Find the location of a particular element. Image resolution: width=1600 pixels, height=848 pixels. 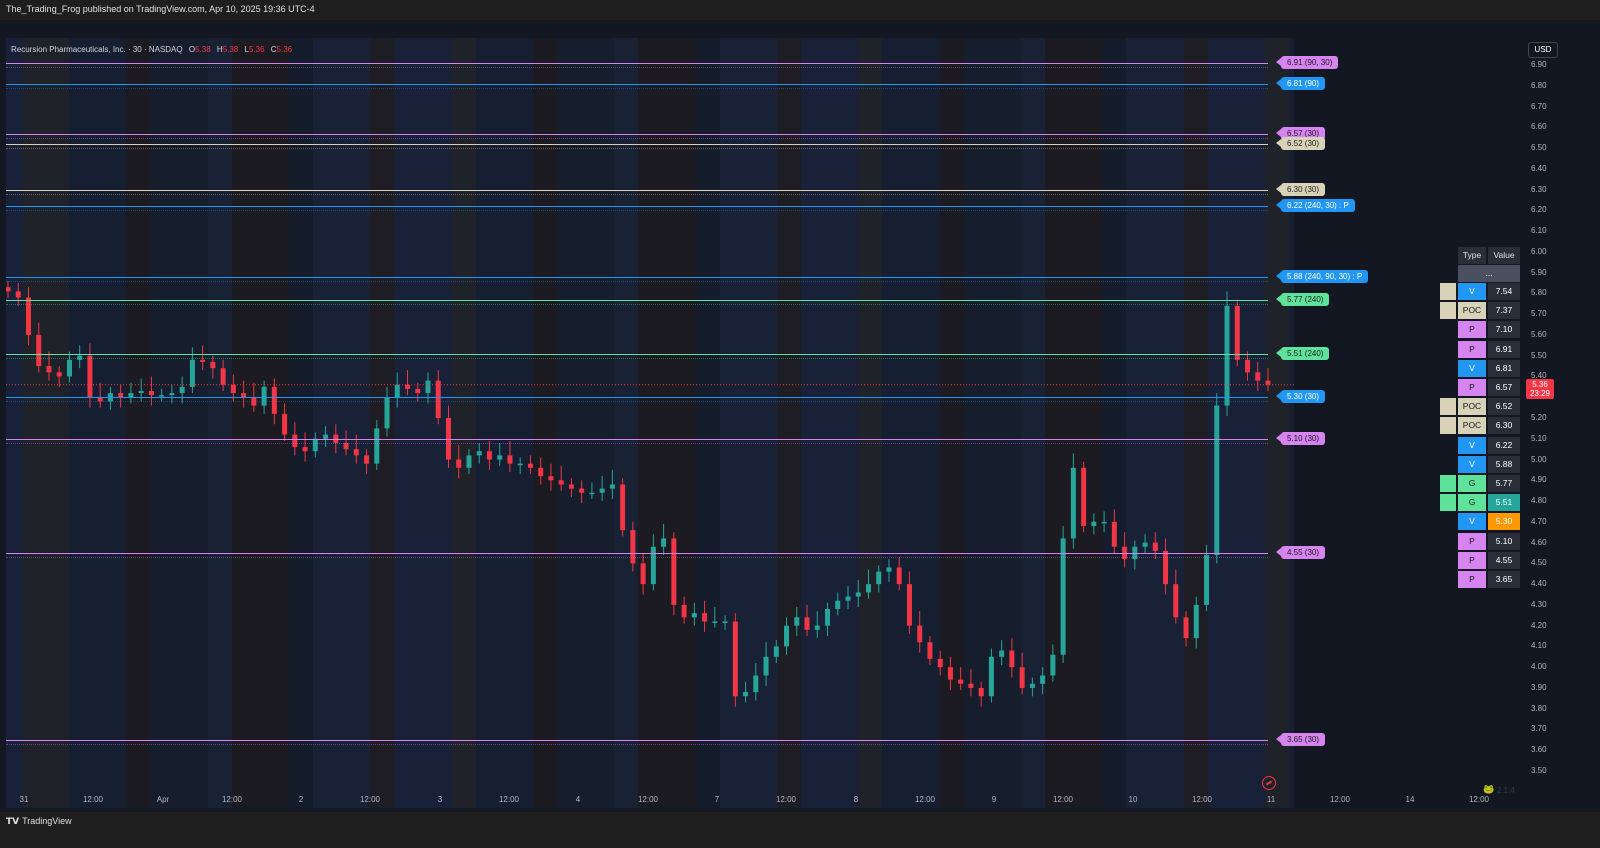

level-tag: 6.91 (90, 30) is located at coordinates (1307, 62).